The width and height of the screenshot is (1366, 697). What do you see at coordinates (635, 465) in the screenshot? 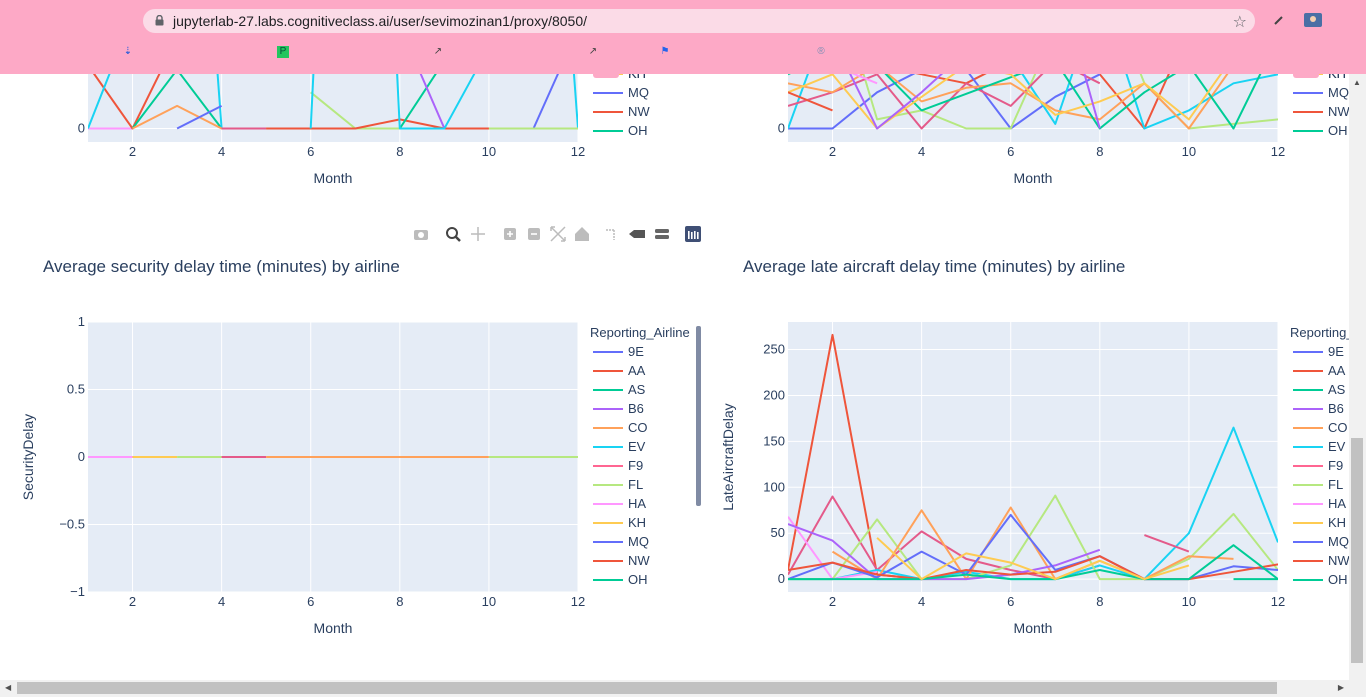
I see `legend-label: F9` at bounding box center [635, 465].